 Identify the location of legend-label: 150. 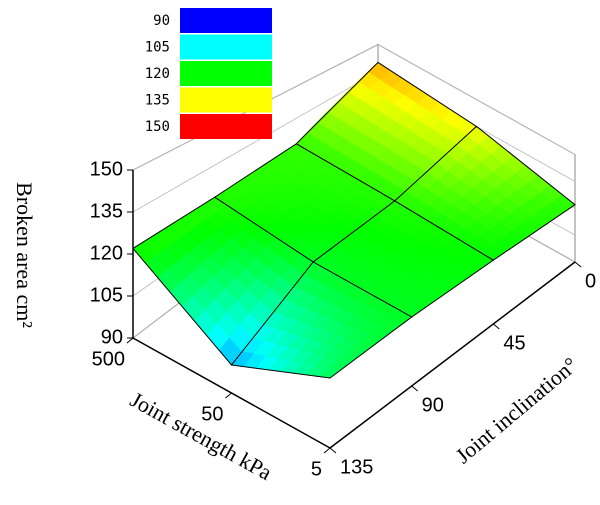
(157, 127).